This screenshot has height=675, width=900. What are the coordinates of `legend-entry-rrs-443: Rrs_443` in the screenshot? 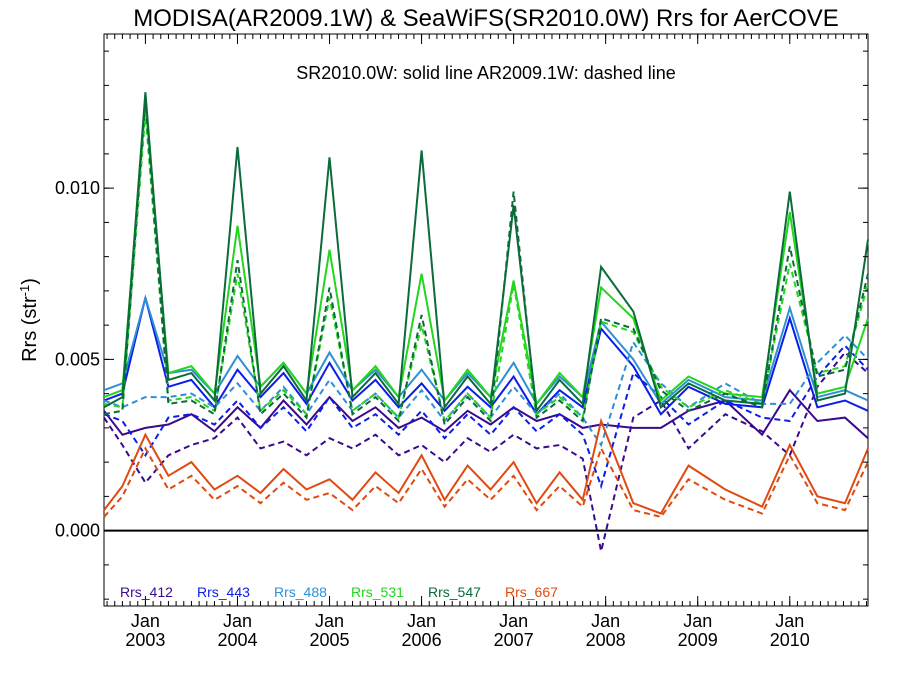 It's located at (223, 592).